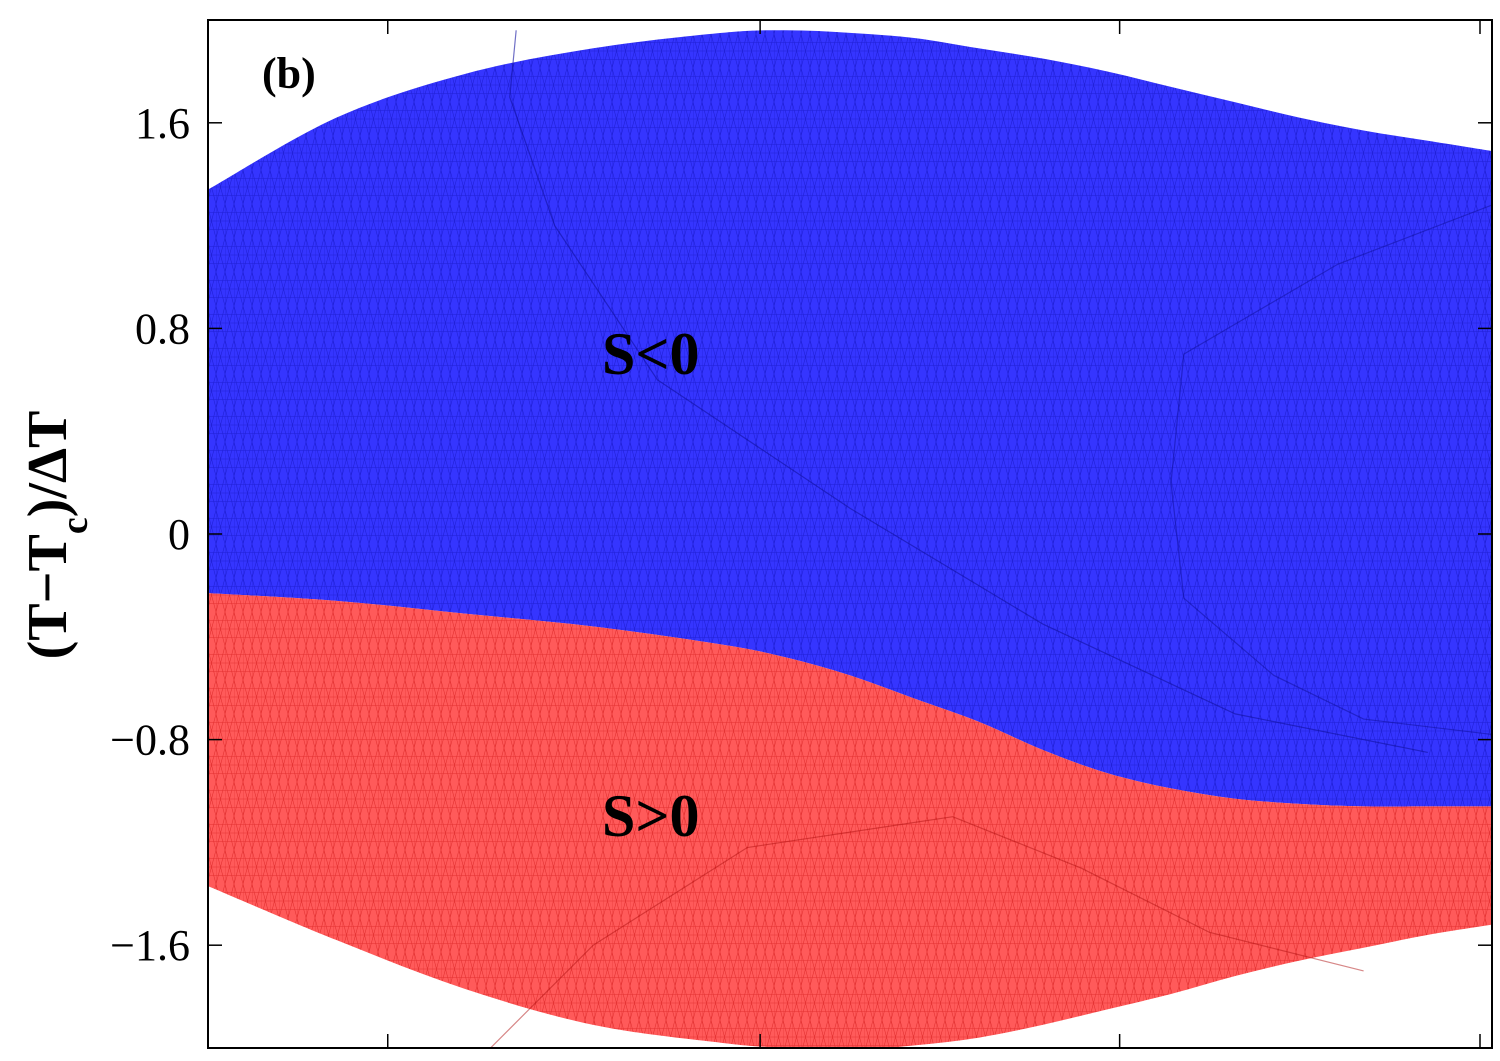 The image size is (1500, 1061). I want to click on panel-label: (b), so click(289, 73).